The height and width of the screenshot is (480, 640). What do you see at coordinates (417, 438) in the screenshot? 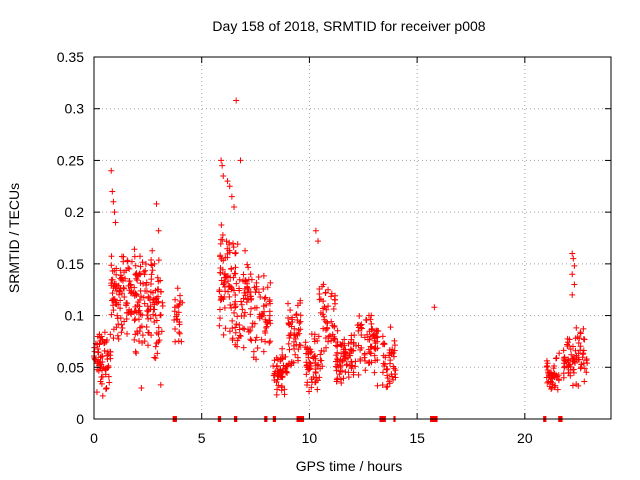
I see `x-tick-label: 15` at bounding box center [417, 438].